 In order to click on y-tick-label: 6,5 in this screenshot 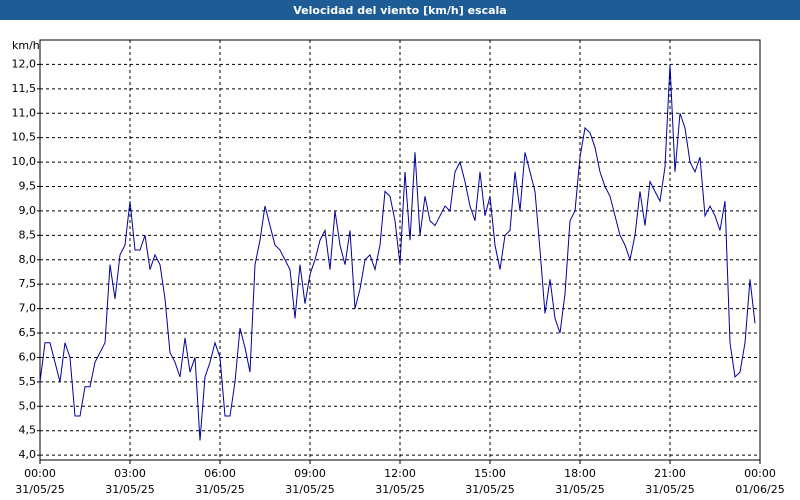, I will do `click(28, 332)`.